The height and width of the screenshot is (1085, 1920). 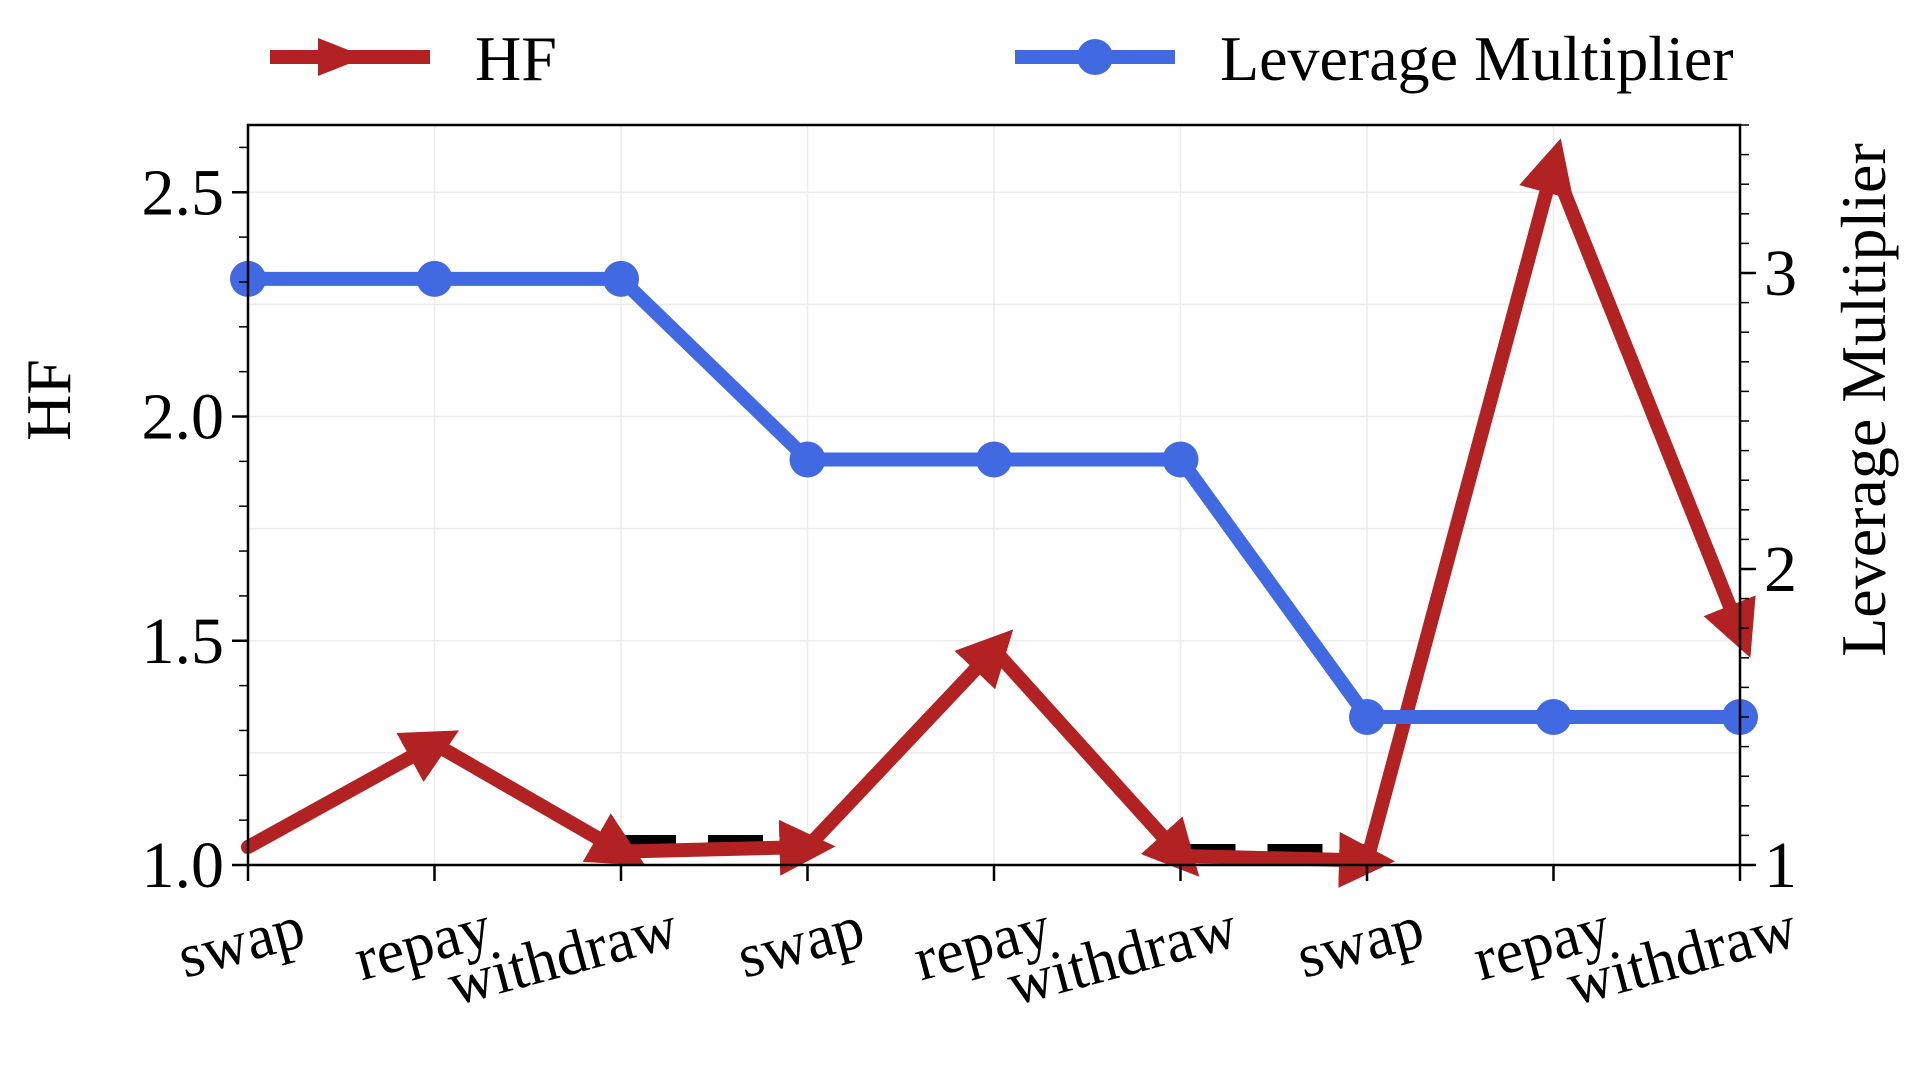 I want to click on left-y-axis: 1.0 1.5 2.0 2.5, so click(x=195, y=524).